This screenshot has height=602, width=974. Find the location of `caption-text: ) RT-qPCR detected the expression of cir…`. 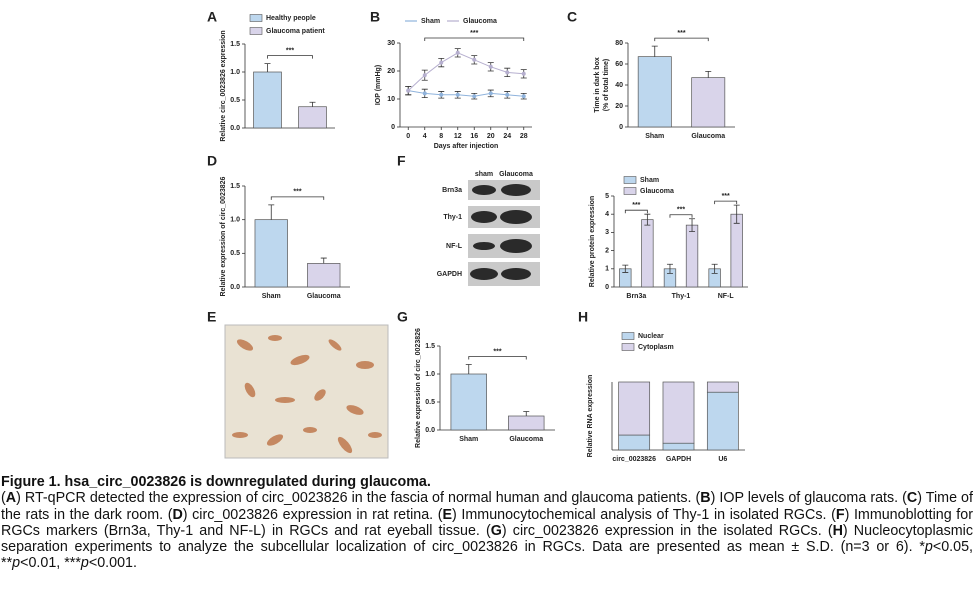

caption-text: ) RT-qPCR detected the expression of cir… is located at coordinates (358, 498).